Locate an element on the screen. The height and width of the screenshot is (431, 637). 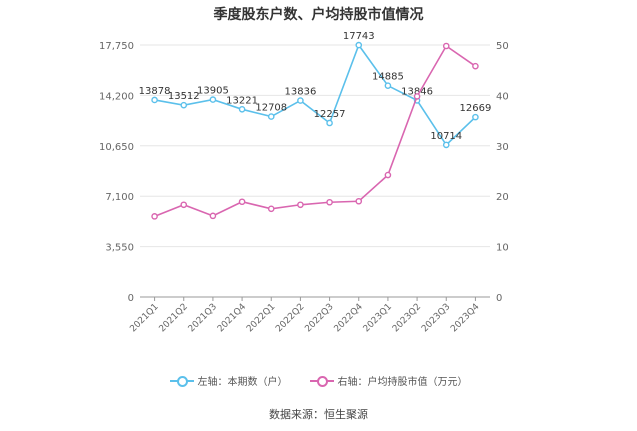
legend-item-households: 左轴：本期数（户） is located at coordinates (228, 380).